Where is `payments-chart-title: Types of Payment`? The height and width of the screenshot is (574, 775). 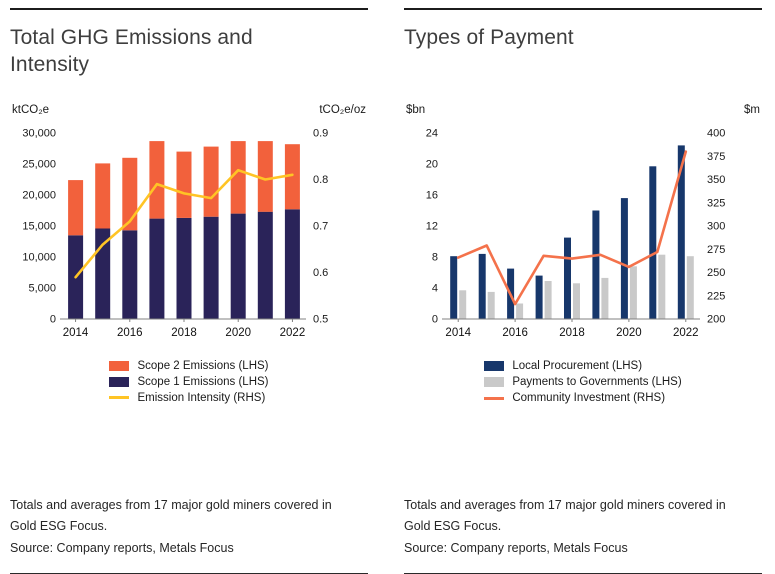
payments-chart-title: Types of Payment is located at coordinates (489, 37).